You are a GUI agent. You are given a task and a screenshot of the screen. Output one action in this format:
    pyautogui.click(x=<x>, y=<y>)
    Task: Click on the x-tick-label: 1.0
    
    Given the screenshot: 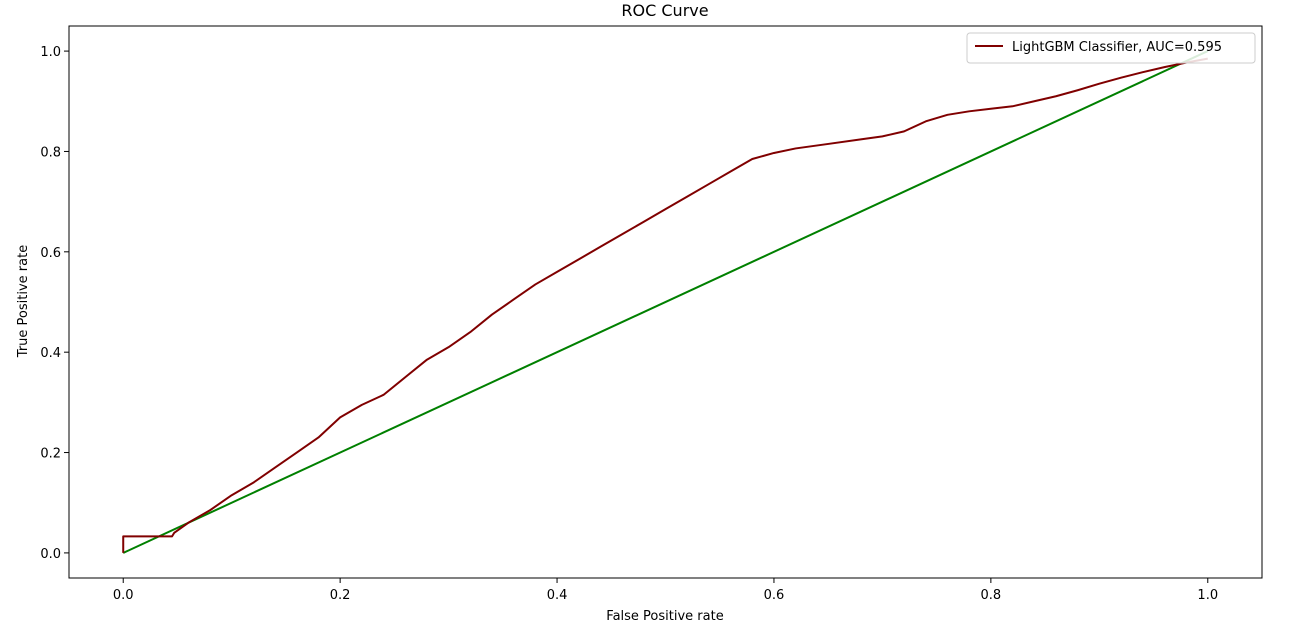 What is the action you would take?
    pyautogui.click(x=1207, y=595)
    